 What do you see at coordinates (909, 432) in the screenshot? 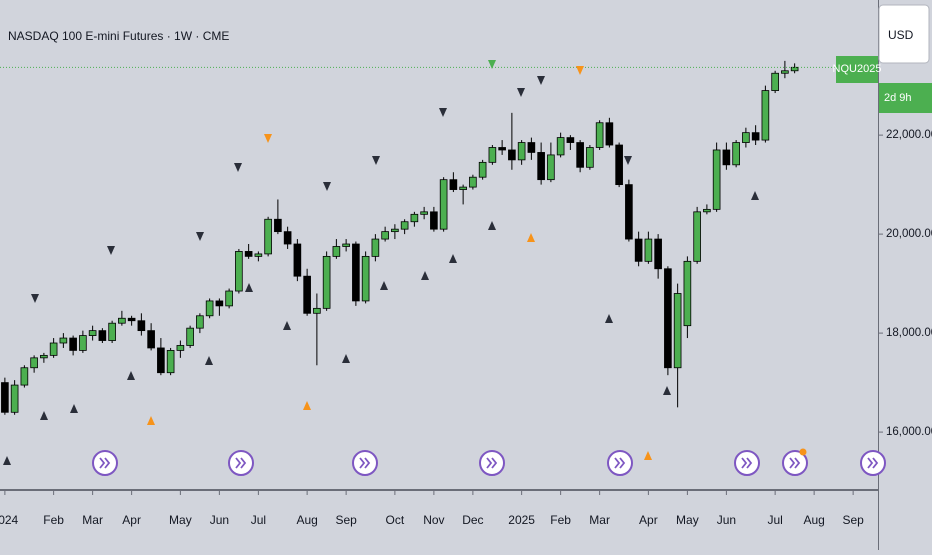
I see `y-tick-label: 16,000.00` at bounding box center [909, 432].